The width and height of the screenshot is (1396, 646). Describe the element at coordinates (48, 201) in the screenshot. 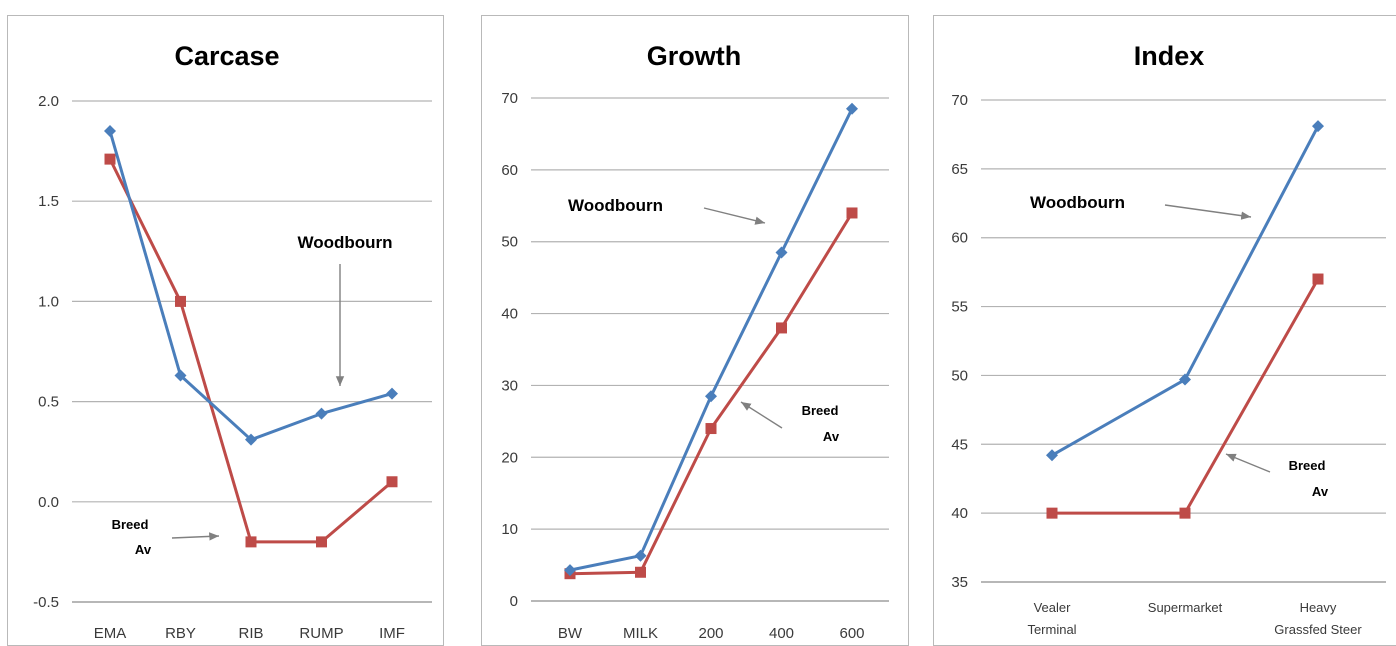

I see `y-tick-label: 1.5` at that location.